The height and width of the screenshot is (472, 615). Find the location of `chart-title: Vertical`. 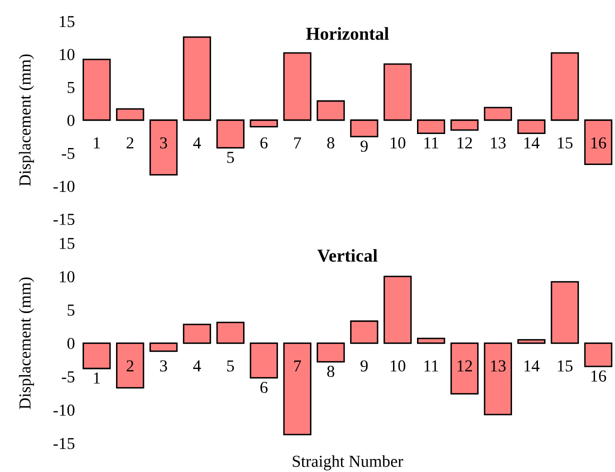

chart-title: Vertical is located at coordinates (347, 255).